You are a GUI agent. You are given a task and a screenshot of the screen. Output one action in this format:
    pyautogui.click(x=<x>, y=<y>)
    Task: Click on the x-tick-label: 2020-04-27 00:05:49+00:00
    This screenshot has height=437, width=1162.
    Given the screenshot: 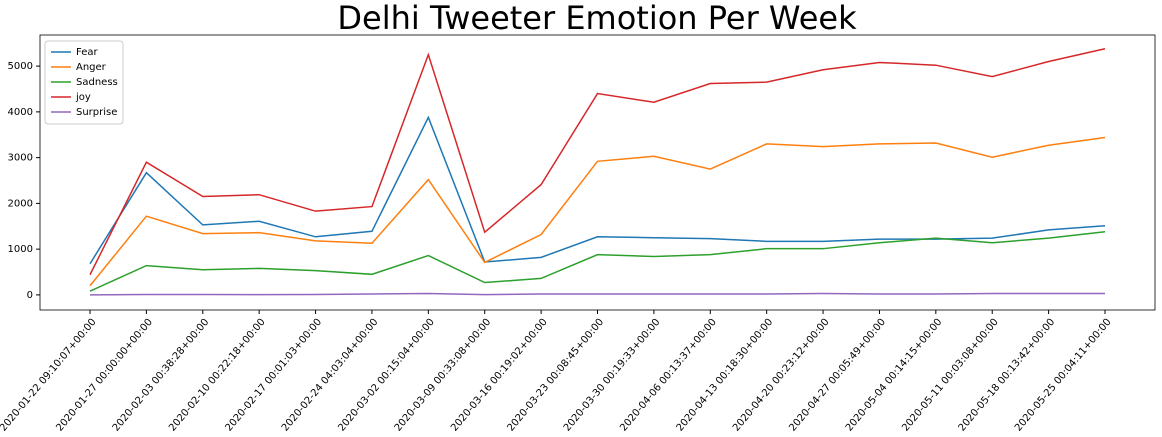 What is the action you would take?
    pyautogui.click(x=837, y=375)
    